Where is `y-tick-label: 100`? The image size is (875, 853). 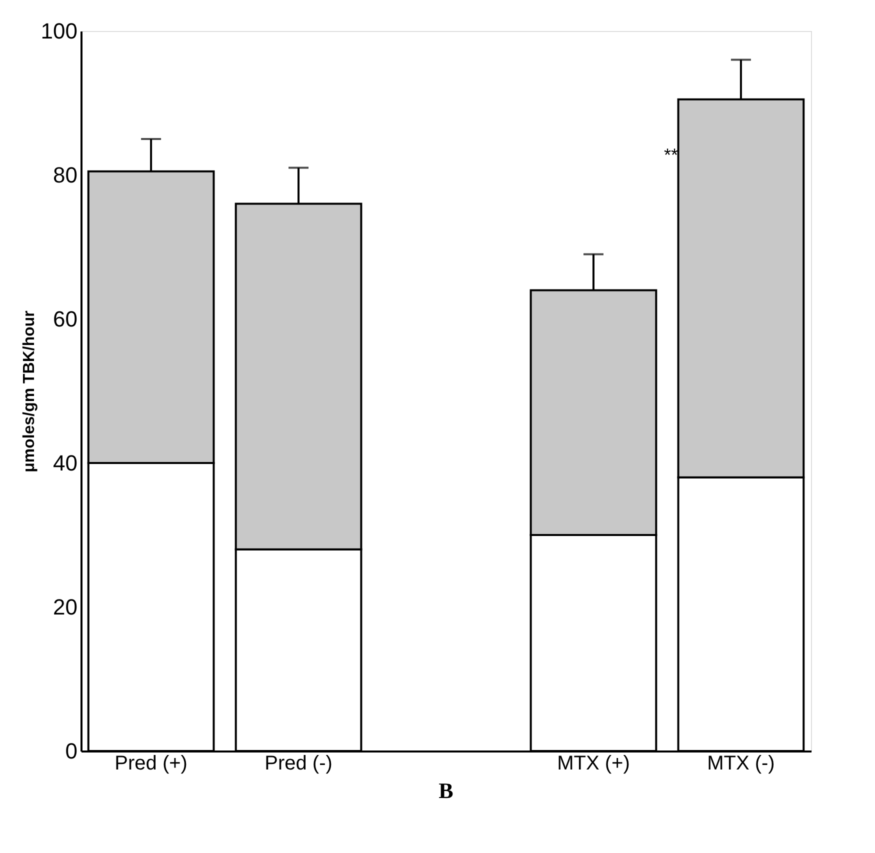
y-tick-label: 100 is located at coordinates (59, 31).